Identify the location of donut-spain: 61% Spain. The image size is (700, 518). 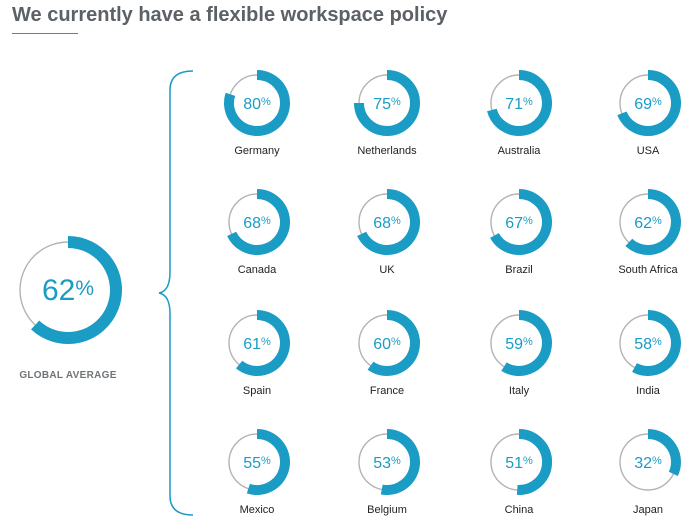
(259, 353).